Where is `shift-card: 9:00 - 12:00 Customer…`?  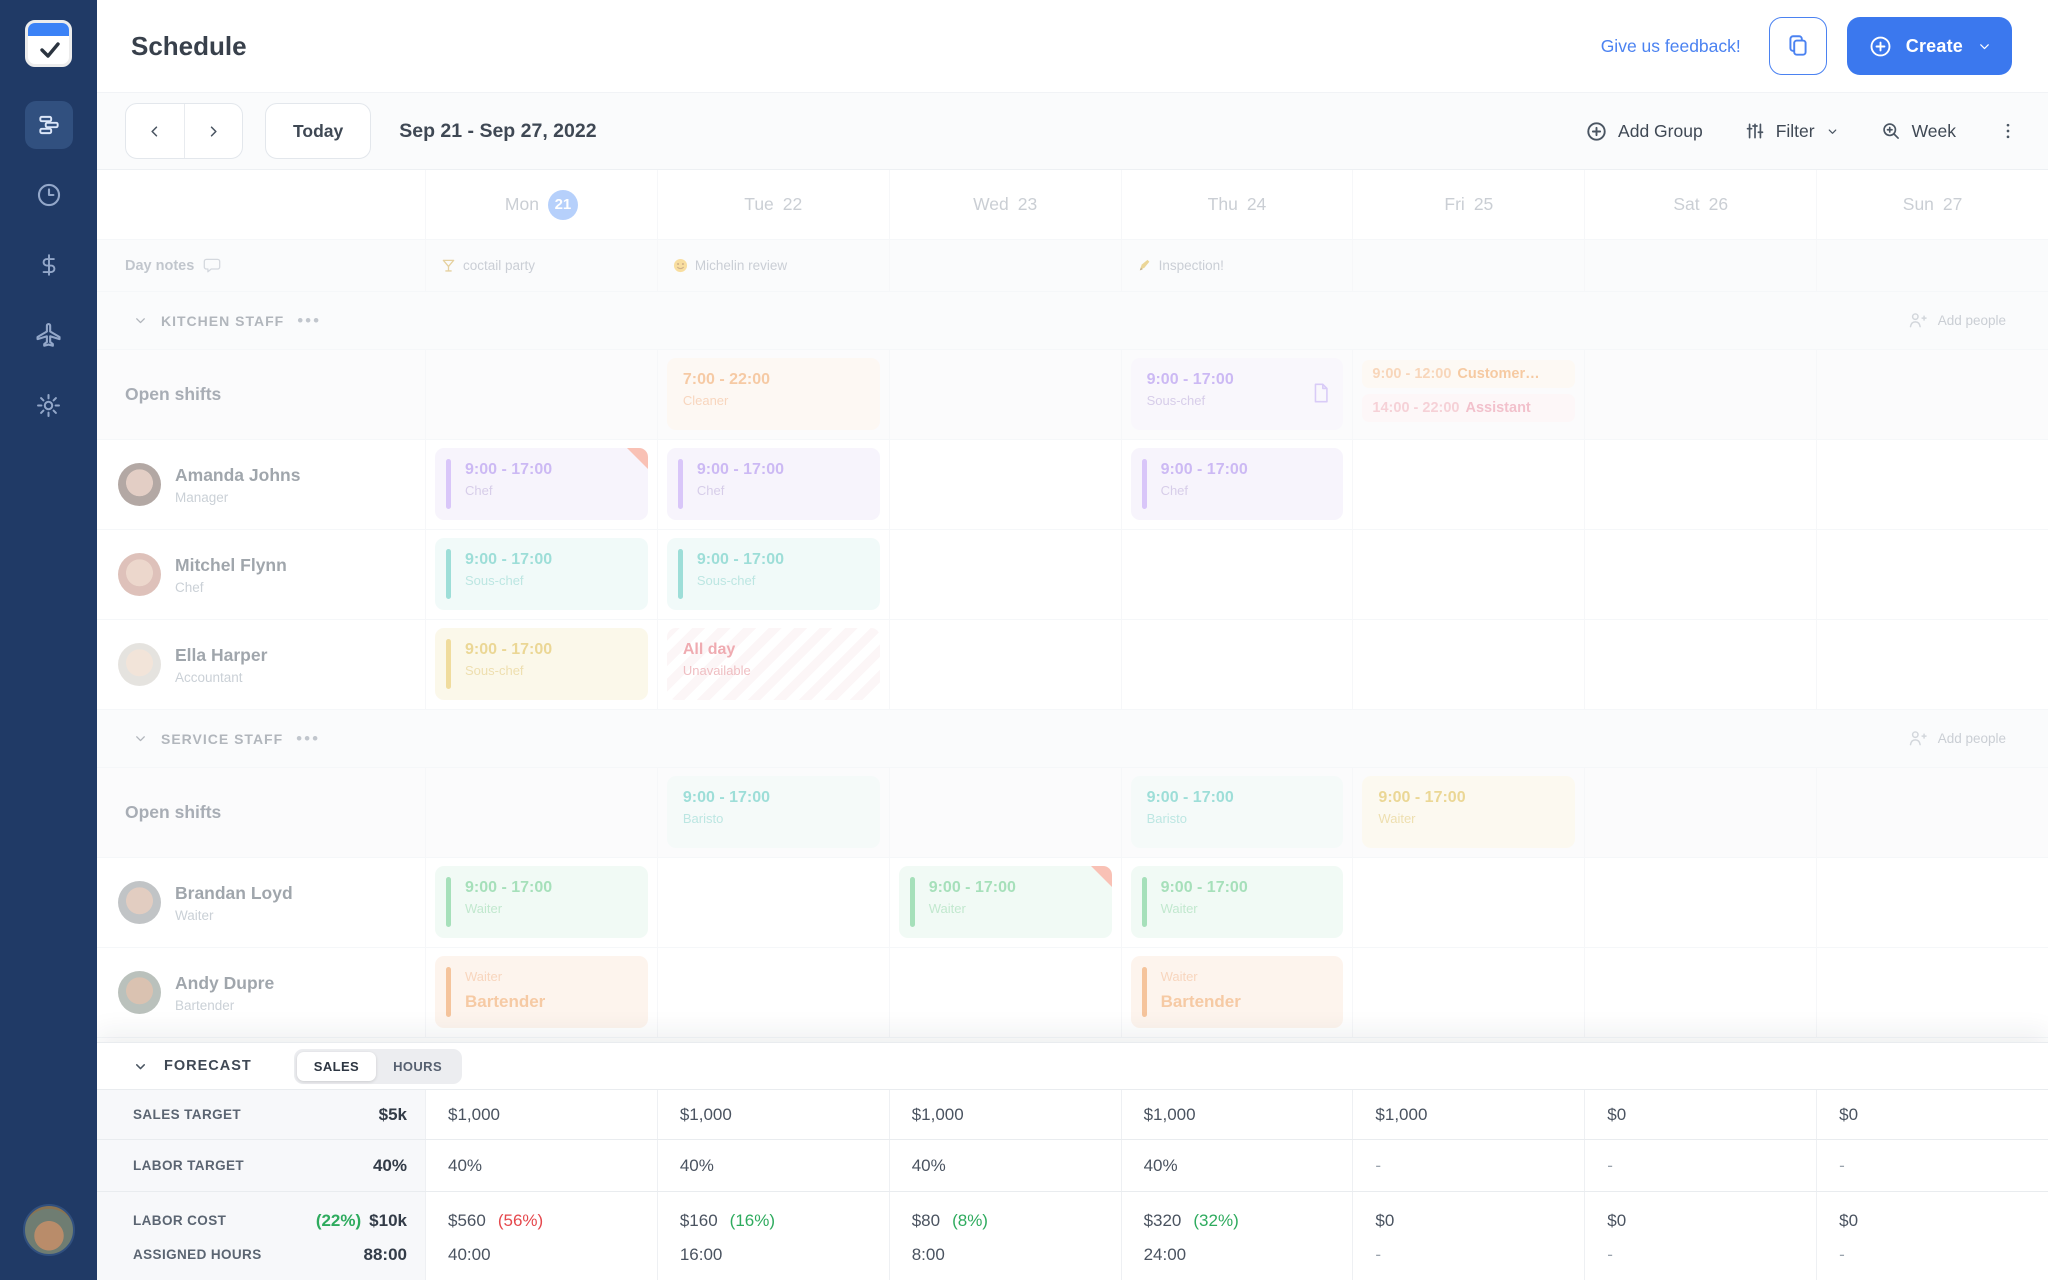
shift-card: 9:00 - 12:00 Customer… is located at coordinates (1469, 374).